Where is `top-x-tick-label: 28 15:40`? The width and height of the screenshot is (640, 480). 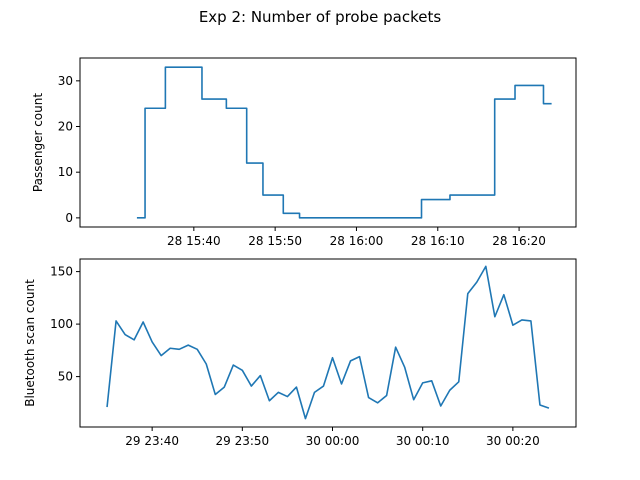
top-x-tick-label: 28 15:40 is located at coordinates (194, 241).